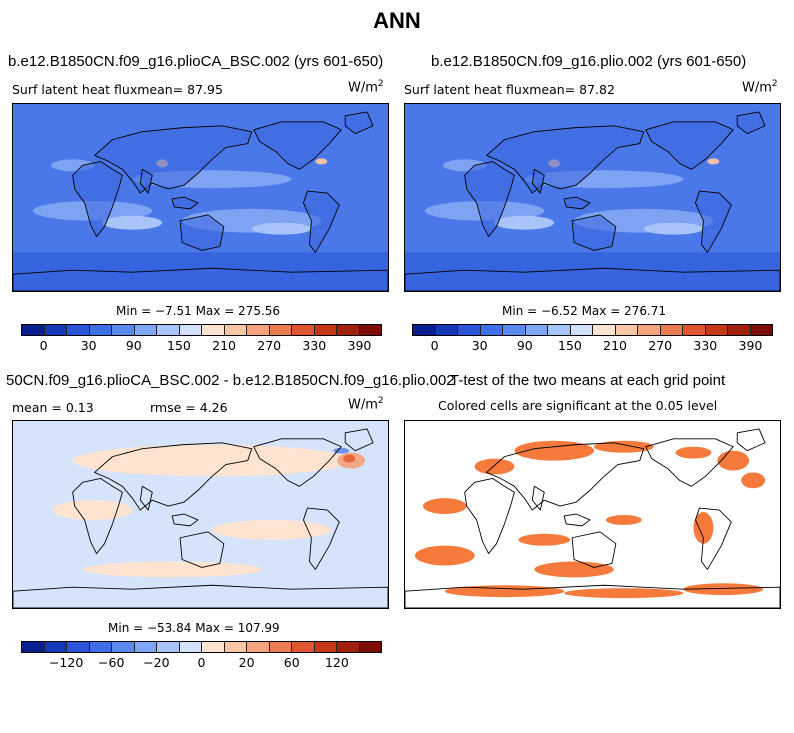 Image resolution: width=794 pixels, height=733 pixels. What do you see at coordinates (584, 311) in the screenshot?
I see `minmax-top-right: Min = −6.52 Max = 276.71` at bounding box center [584, 311].